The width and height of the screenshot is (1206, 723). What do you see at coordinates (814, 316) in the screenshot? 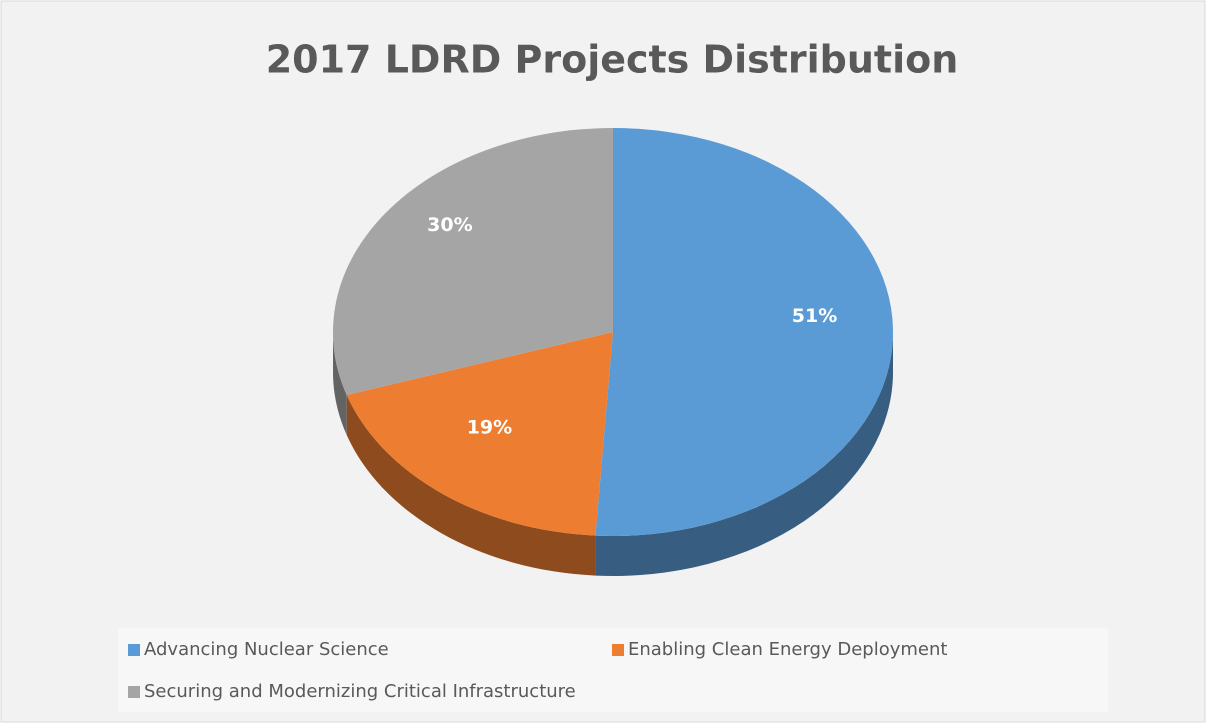
I see `data-label: 51%` at bounding box center [814, 316].